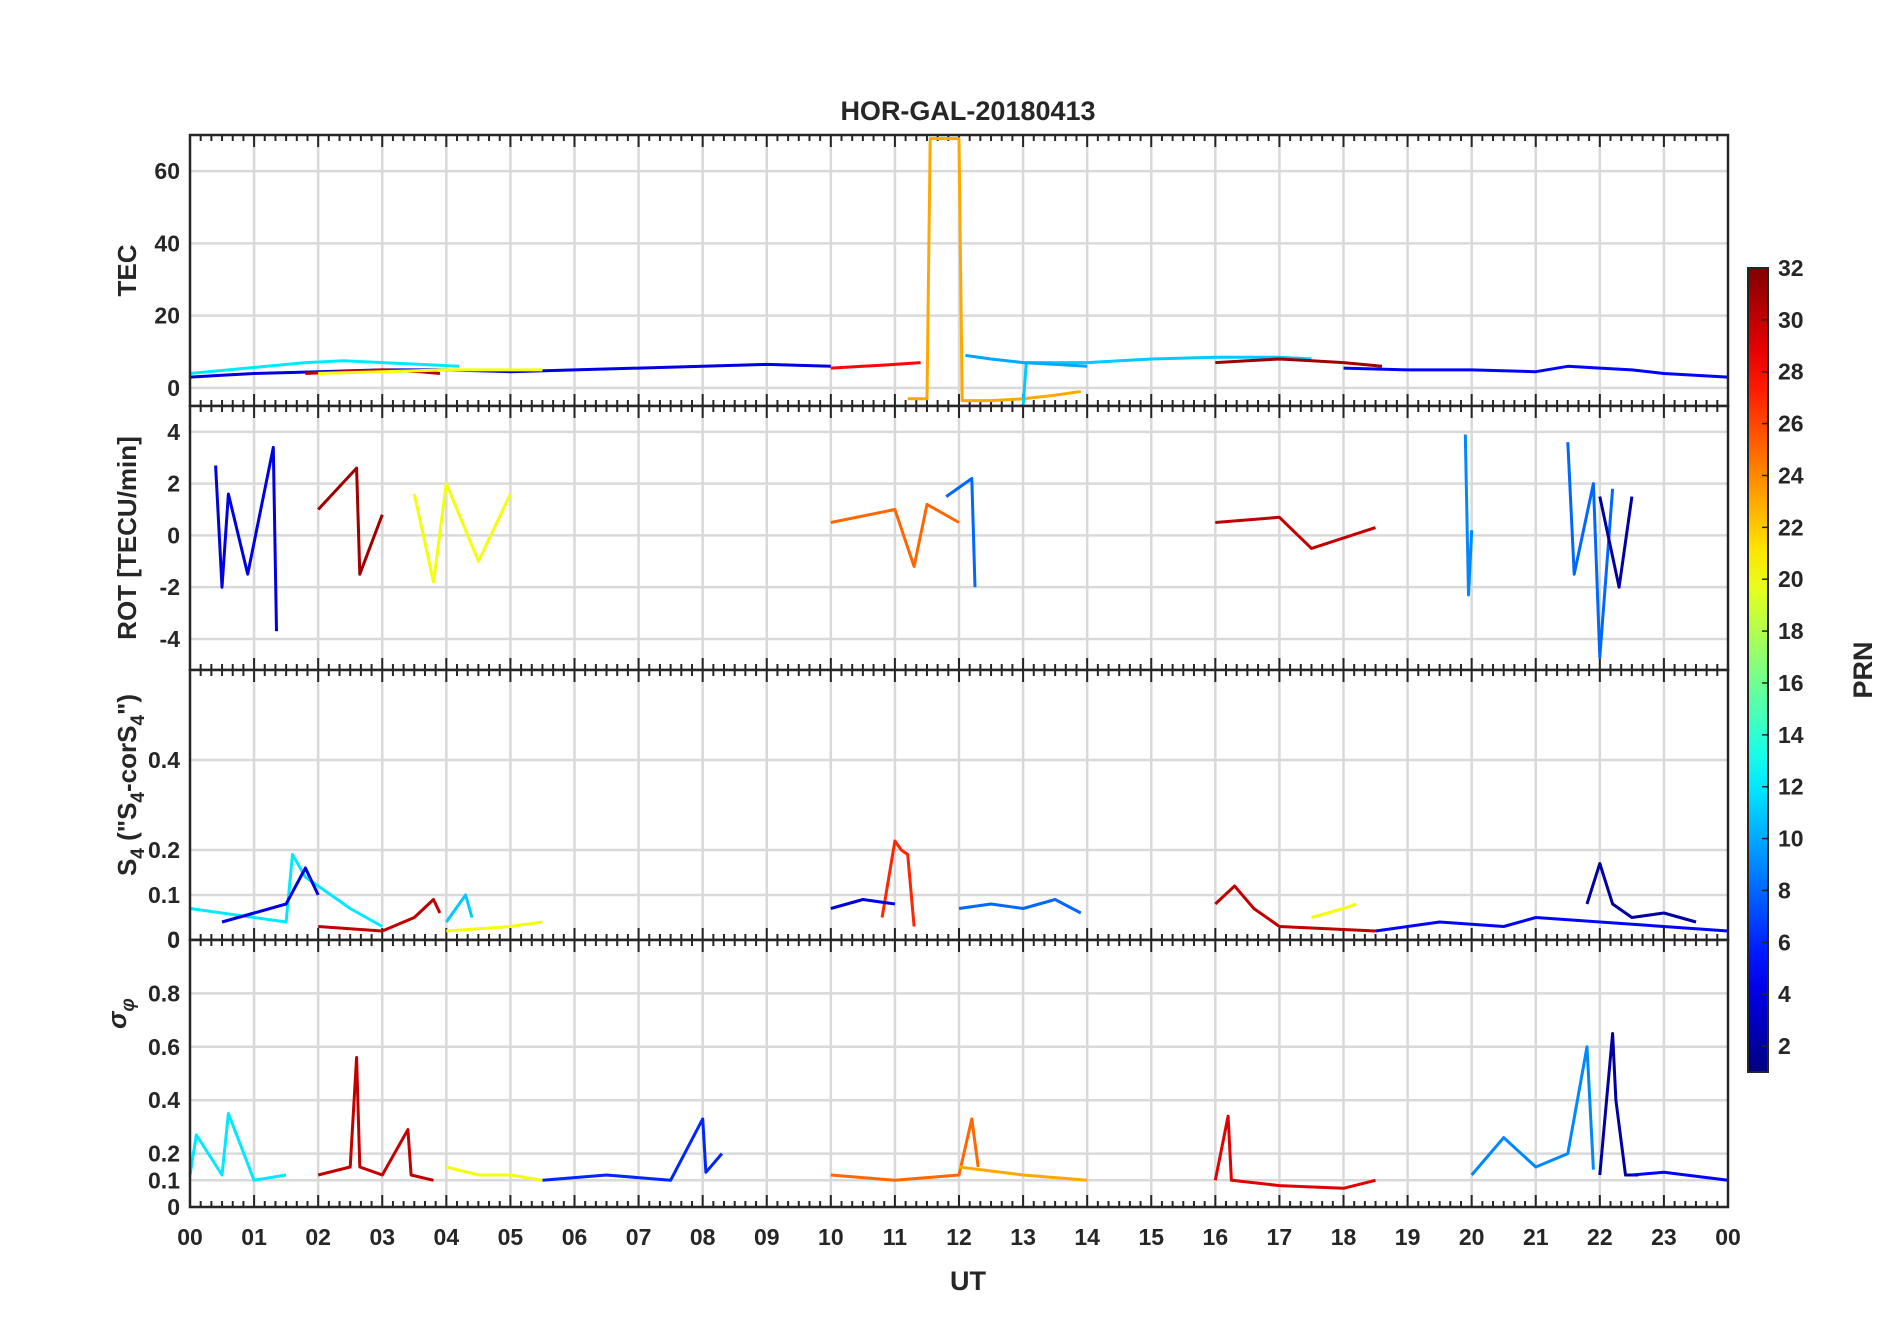  Describe the element at coordinates (1600, 1237) in the screenshot. I see `x-tick-label: 22` at that location.